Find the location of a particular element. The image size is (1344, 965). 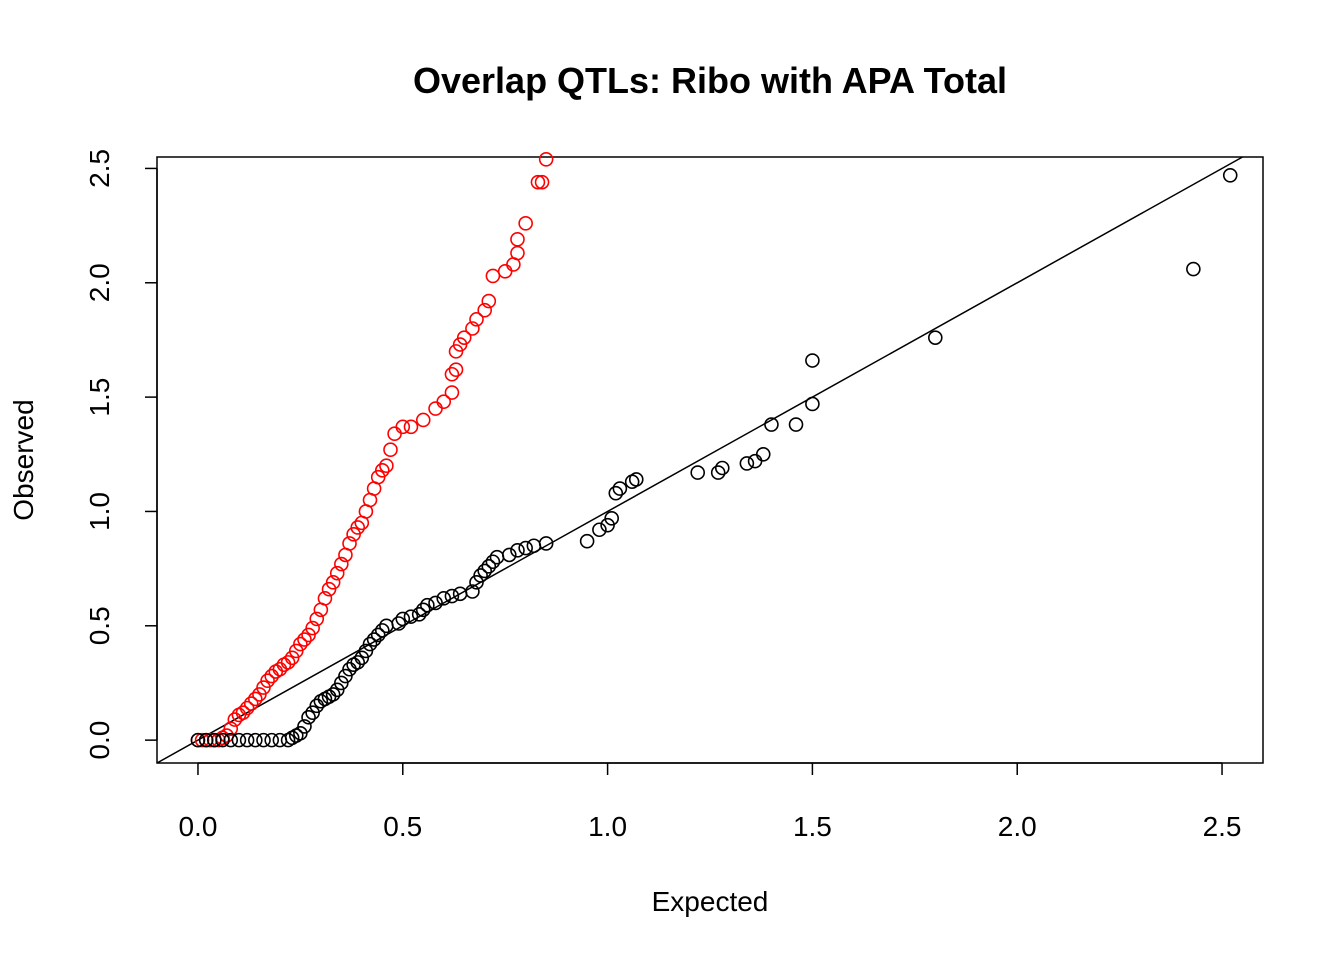

y-axis-label: Observed is located at coordinates (23, 459).